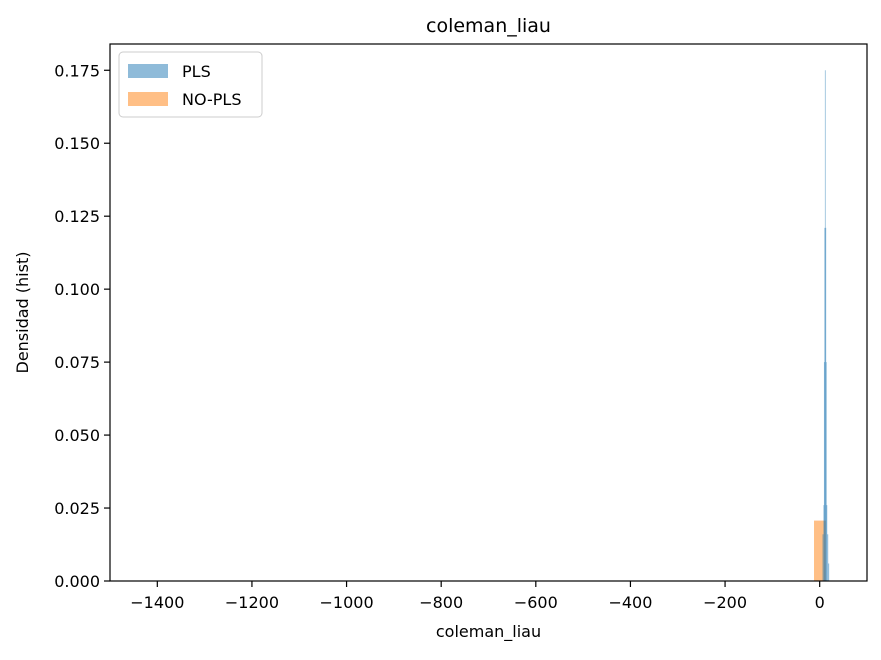 This screenshot has height=660, width=881. What do you see at coordinates (77, 435) in the screenshot?
I see `y-tick-label-2: 0.050` at bounding box center [77, 435].